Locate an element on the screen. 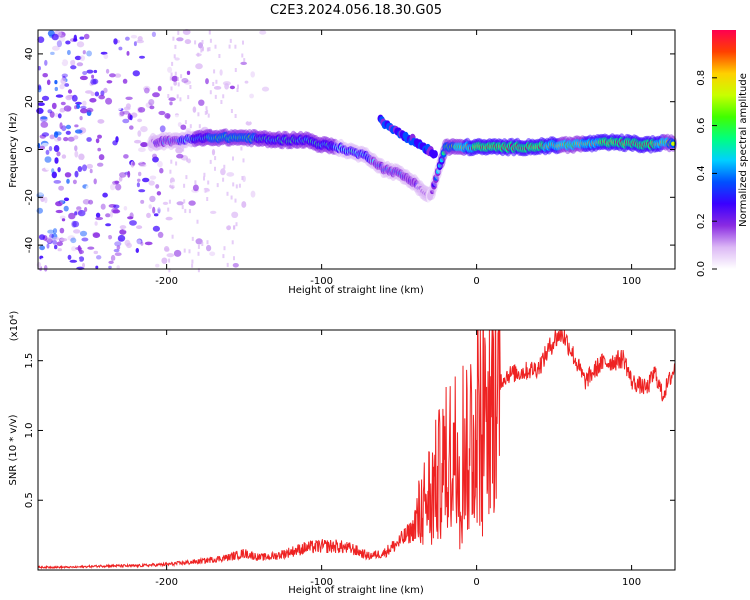  snr-xtick-label: -100 is located at coordinates (321, 582).